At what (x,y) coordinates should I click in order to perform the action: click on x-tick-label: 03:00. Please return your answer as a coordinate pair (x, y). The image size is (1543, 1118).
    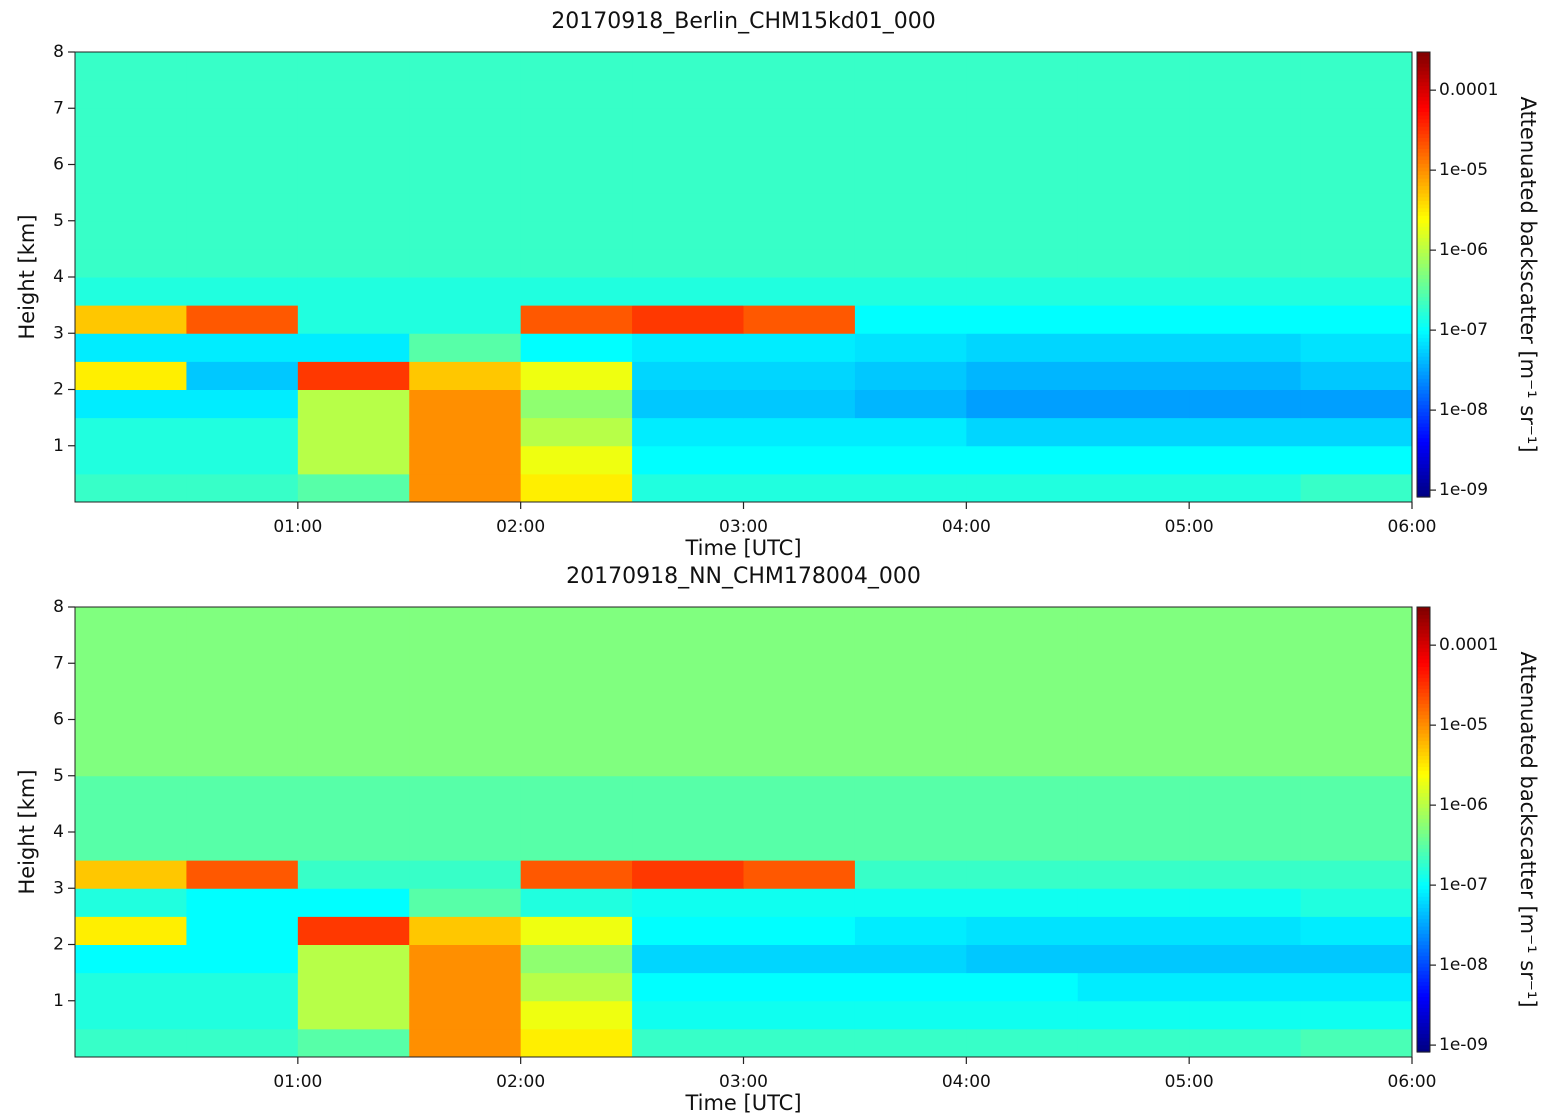
    Looking at the image, I should click on (743, 527).